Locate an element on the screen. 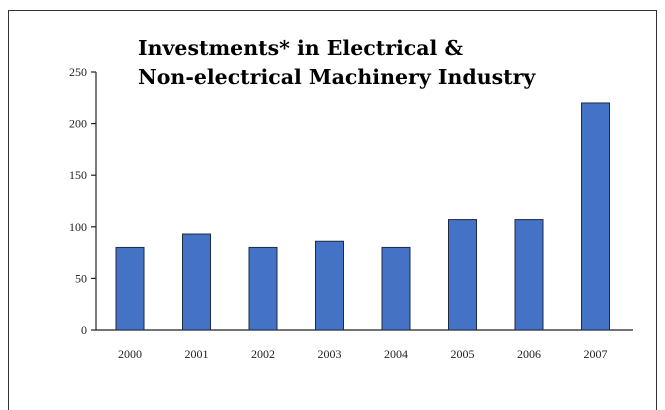 The height and width of the screenshot is (410, 665). y-tick-label: 100 is located at coordinates (78, 227).